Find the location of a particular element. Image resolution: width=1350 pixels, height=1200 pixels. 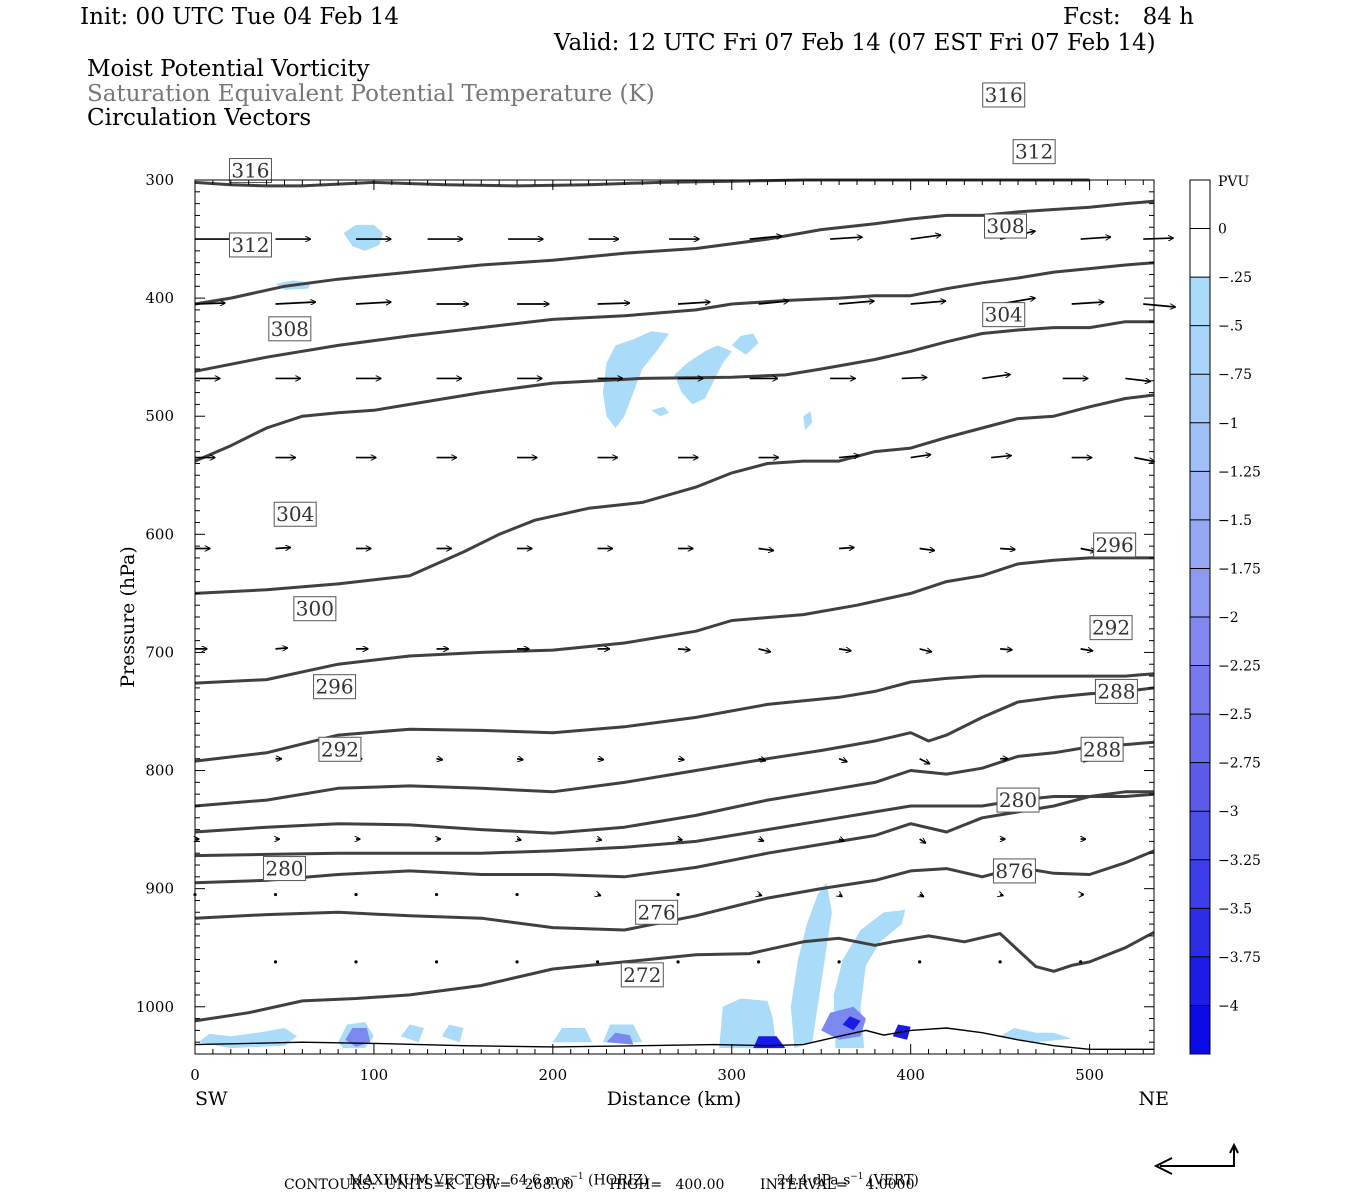

colorbar-label: −.25 is located at coordinates (1235, 278).